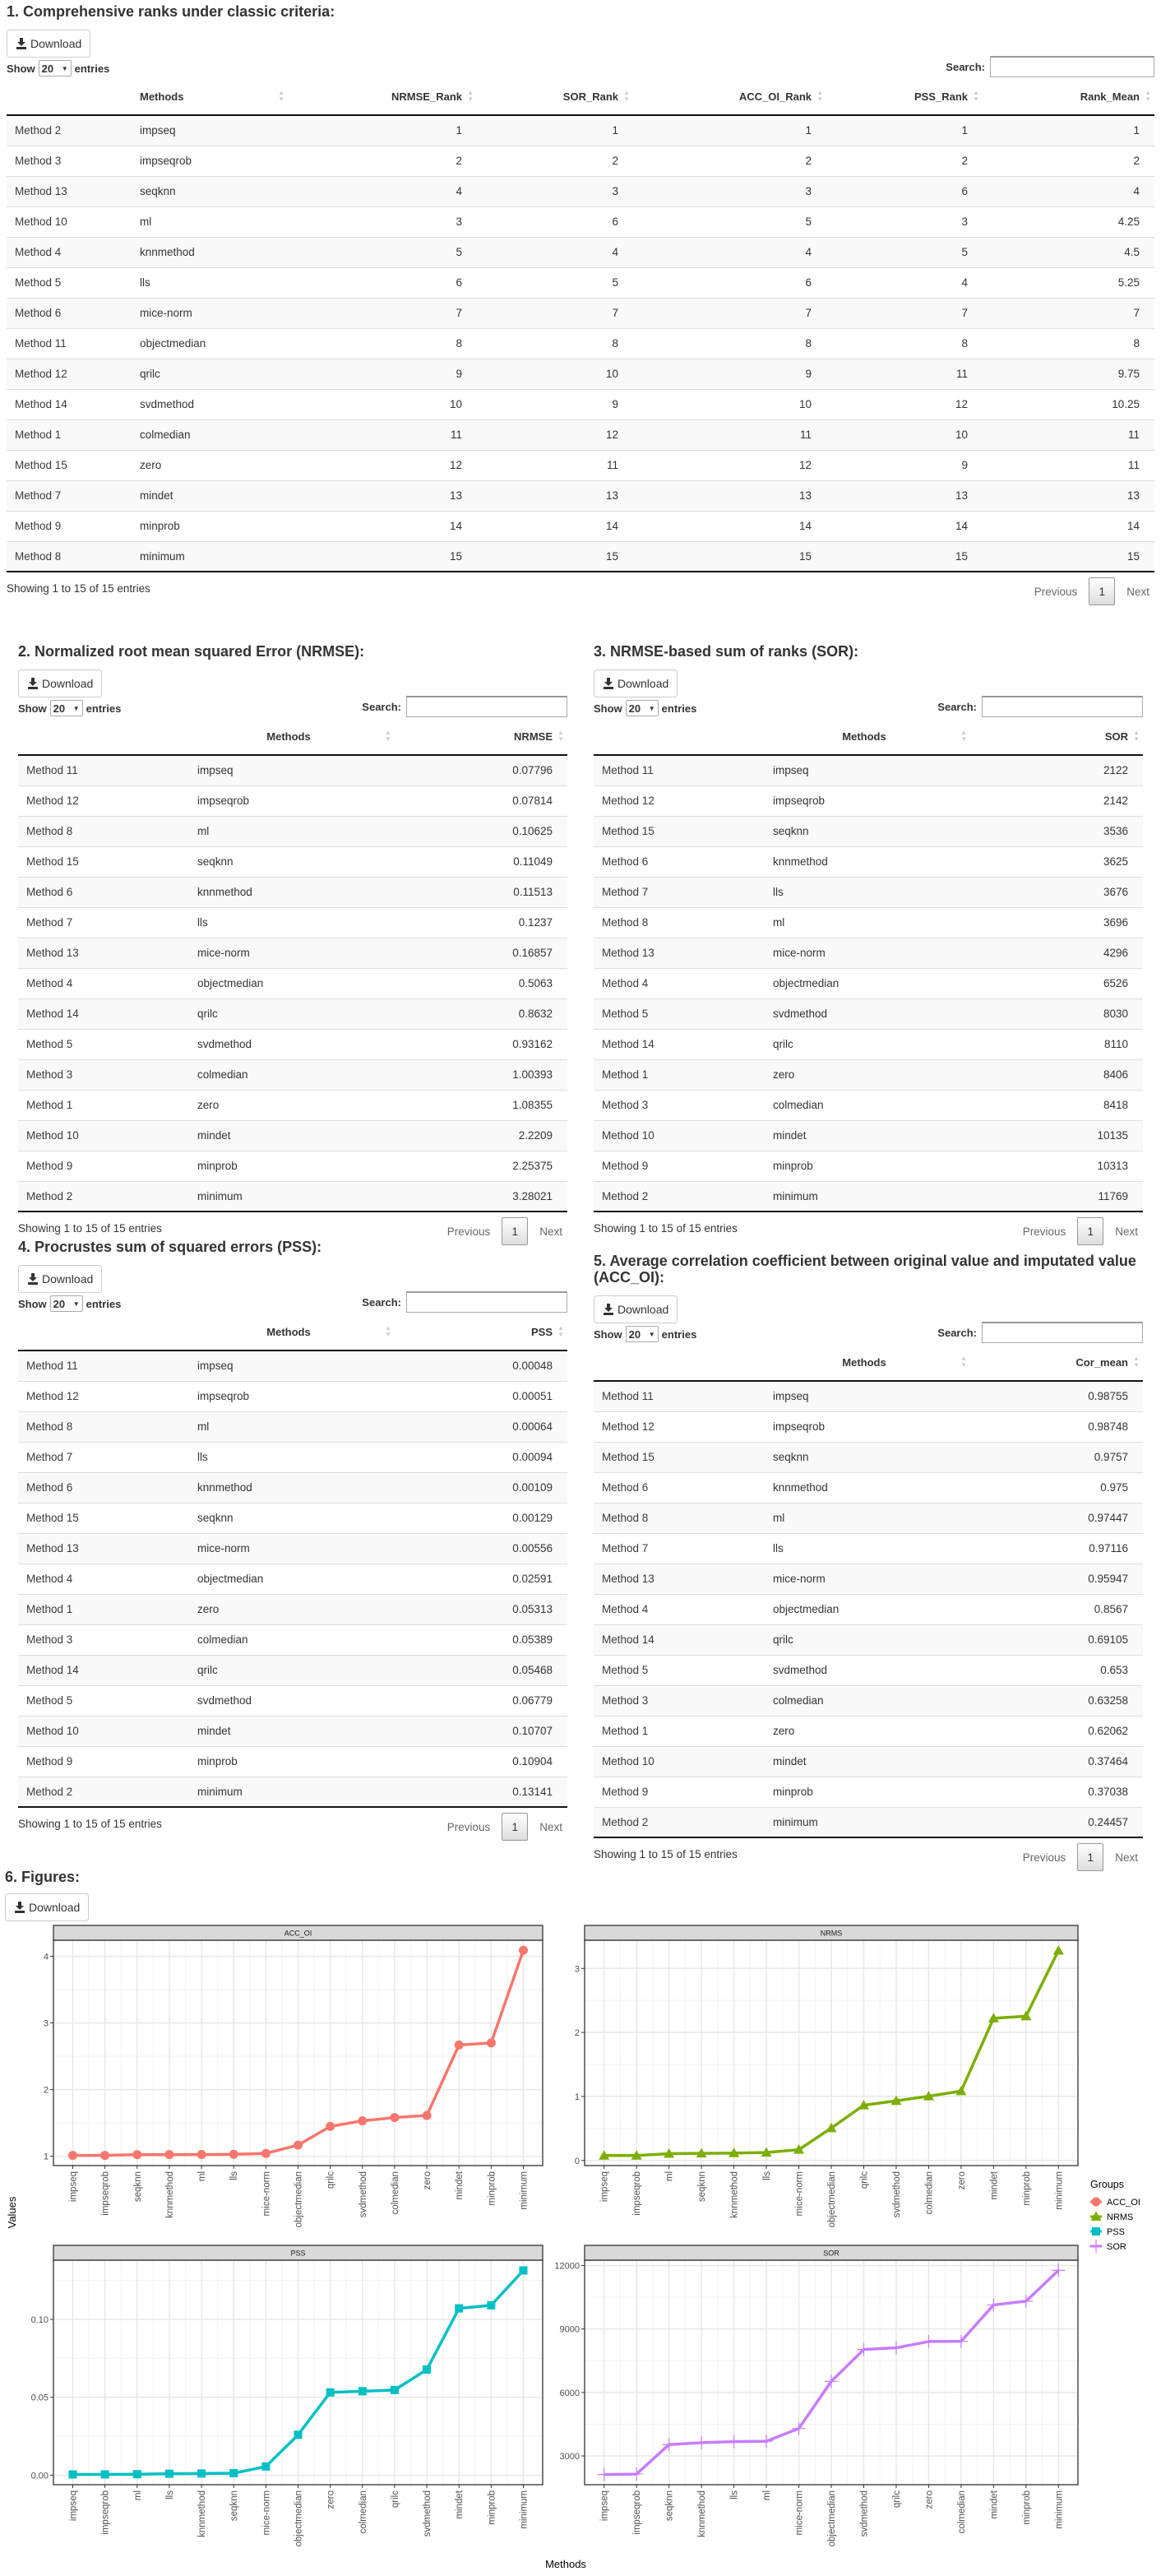  Describe the element at coordinates (1068, 496) in the screenshot. I see `table-cell: 13` at that location.